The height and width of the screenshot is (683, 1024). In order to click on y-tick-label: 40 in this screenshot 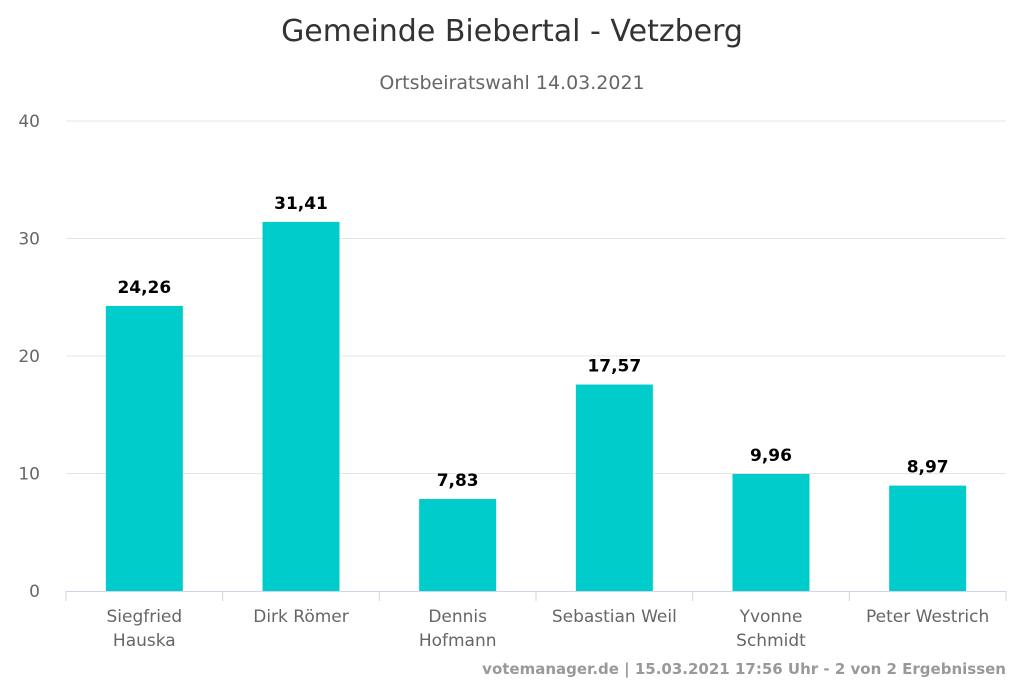, I will do `click(29, 122)`.